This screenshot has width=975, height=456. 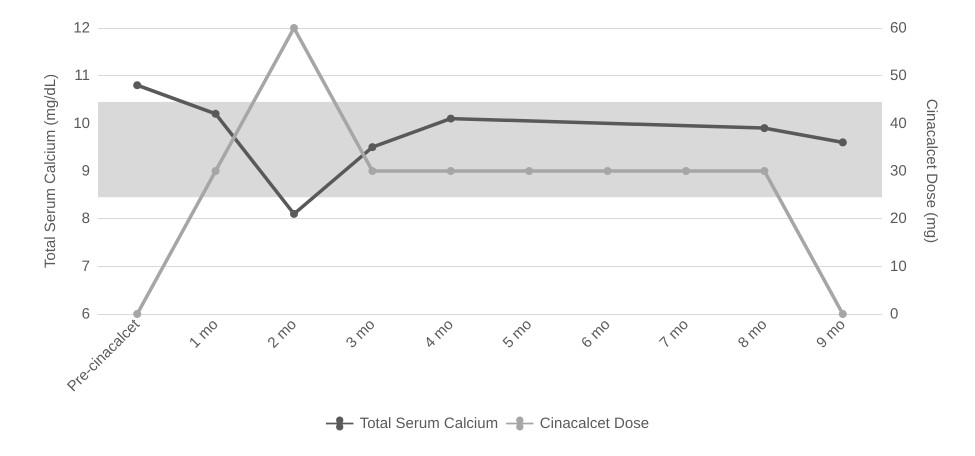 I want to click on y-tick-label: 9, so click(x=86, y=171).